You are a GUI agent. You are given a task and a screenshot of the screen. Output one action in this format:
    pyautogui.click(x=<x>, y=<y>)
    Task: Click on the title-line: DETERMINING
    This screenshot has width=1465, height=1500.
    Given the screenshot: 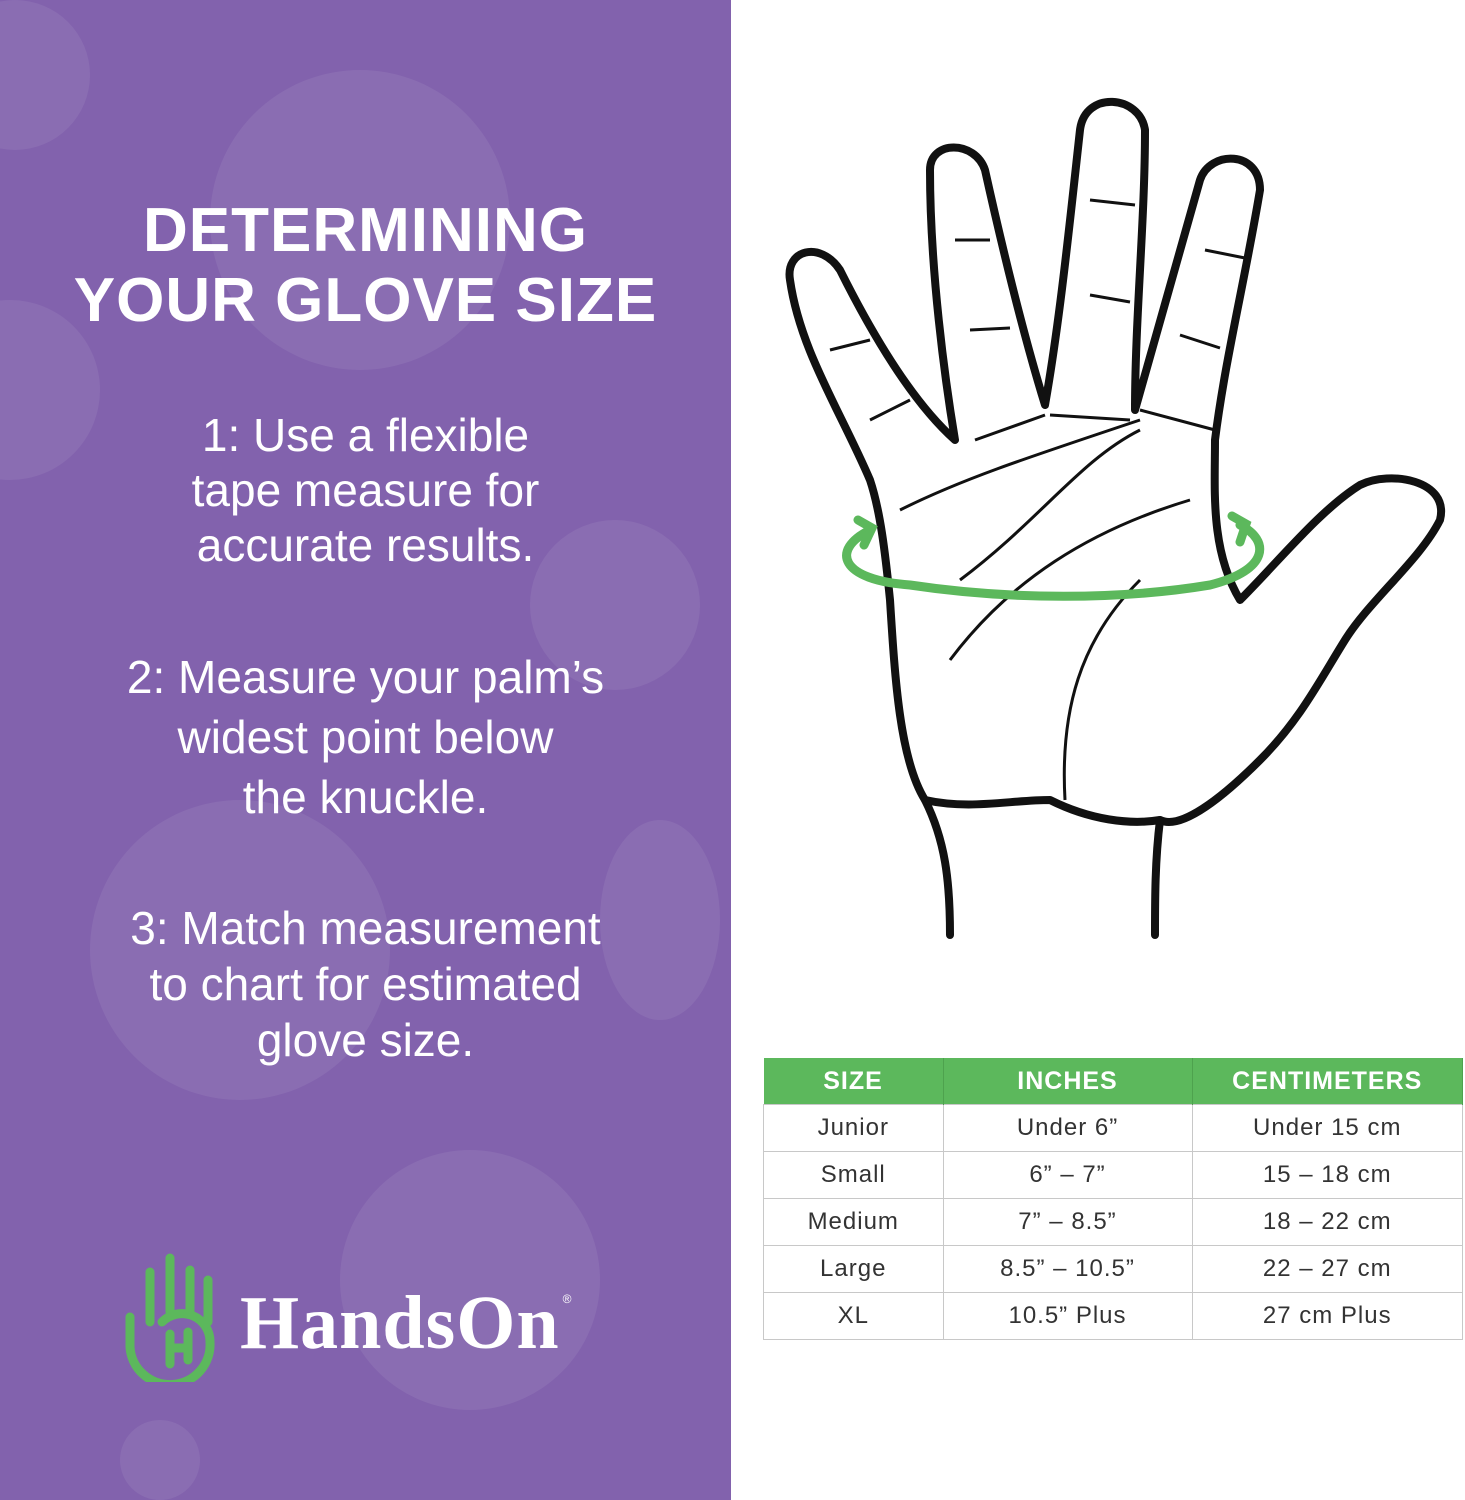 What is the action you would take?
    pyautogui.click(x=365, y=230)
    